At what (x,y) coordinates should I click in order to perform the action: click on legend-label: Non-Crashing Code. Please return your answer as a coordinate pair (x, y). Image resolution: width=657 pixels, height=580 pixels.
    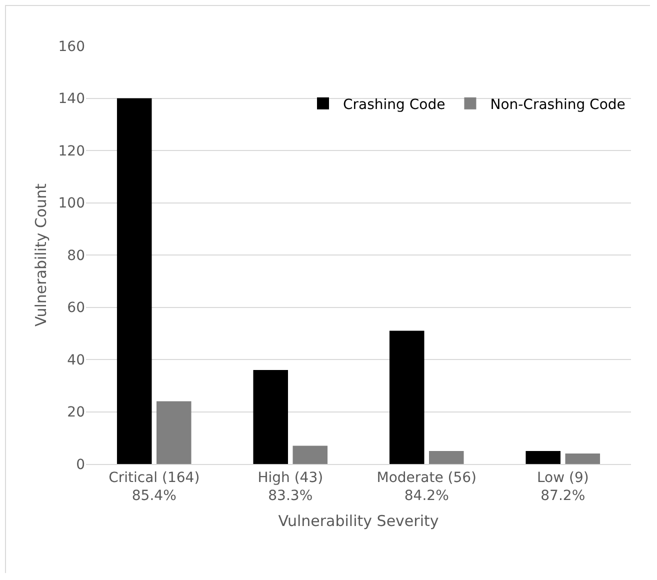
    Looking at the image, I should click on (558, 104).